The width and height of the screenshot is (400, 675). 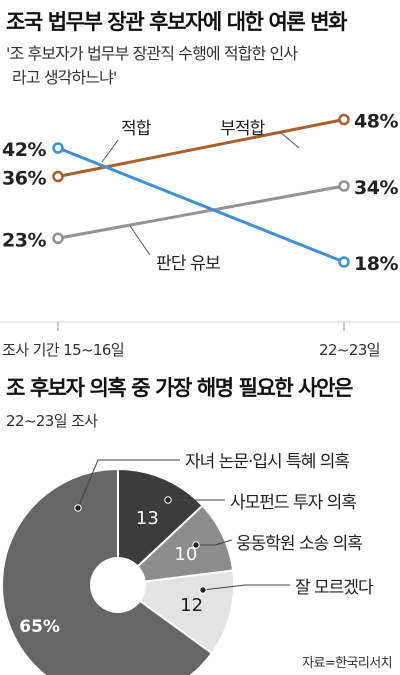 What do you see at coordinates (349, 350) in the screenshot?
I see `x-tick-label: 22~23일` at bounding box center [349, 350].